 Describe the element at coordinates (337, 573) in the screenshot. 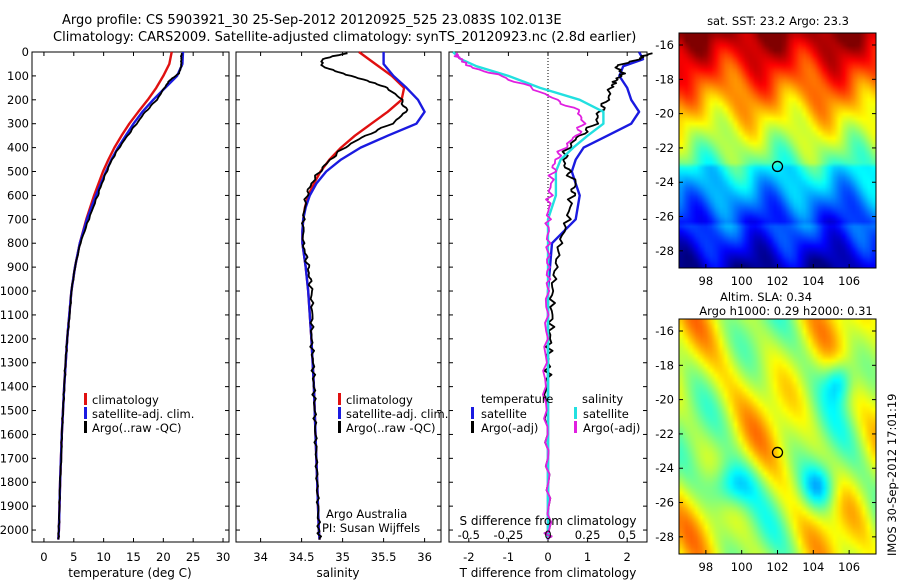

I see `salinity-x-label: salinity` at that location.